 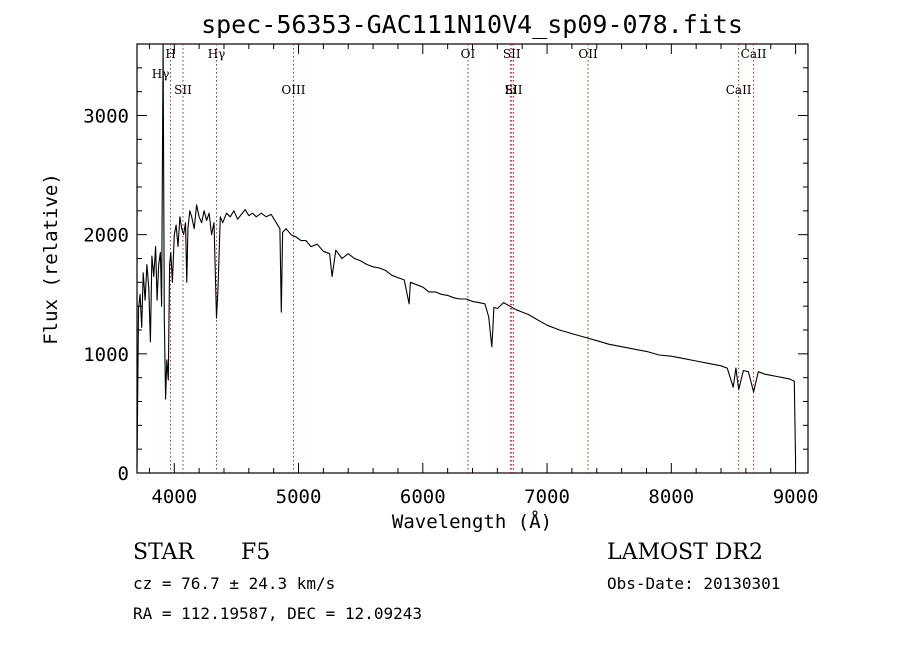 I want to click on x-tick-label-3: 7000, so click(x=547, y=497).